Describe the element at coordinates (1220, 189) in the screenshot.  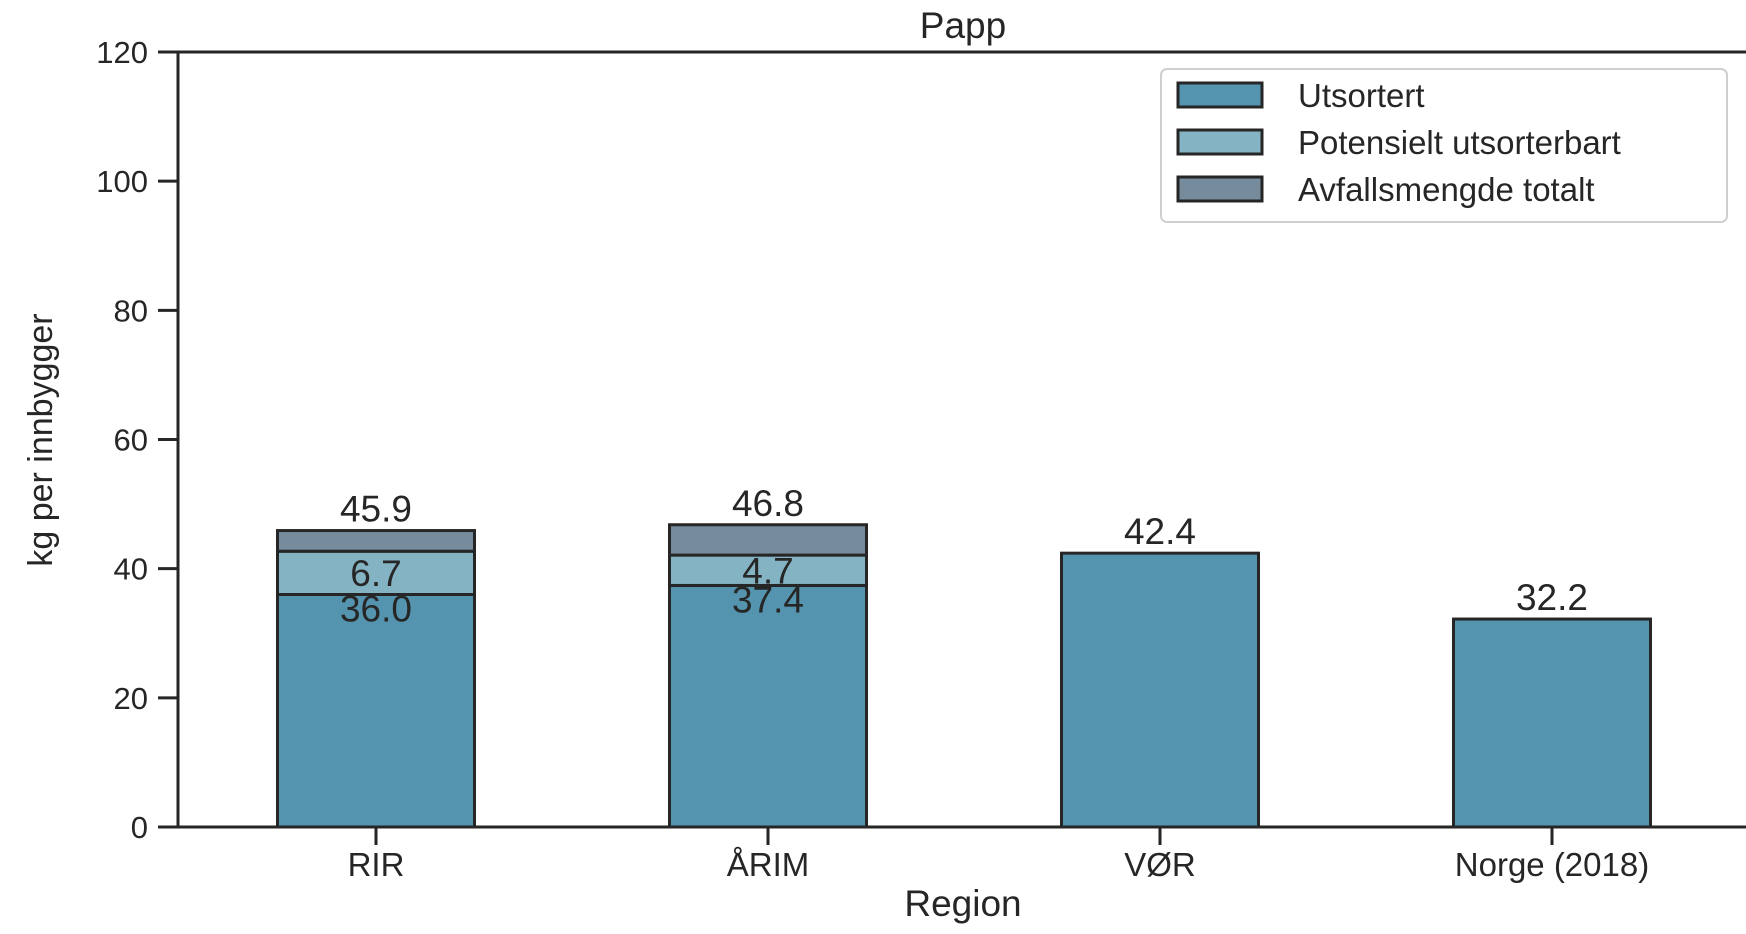
I see `legend-swatch-avfallsmengde-totalt` at that location.